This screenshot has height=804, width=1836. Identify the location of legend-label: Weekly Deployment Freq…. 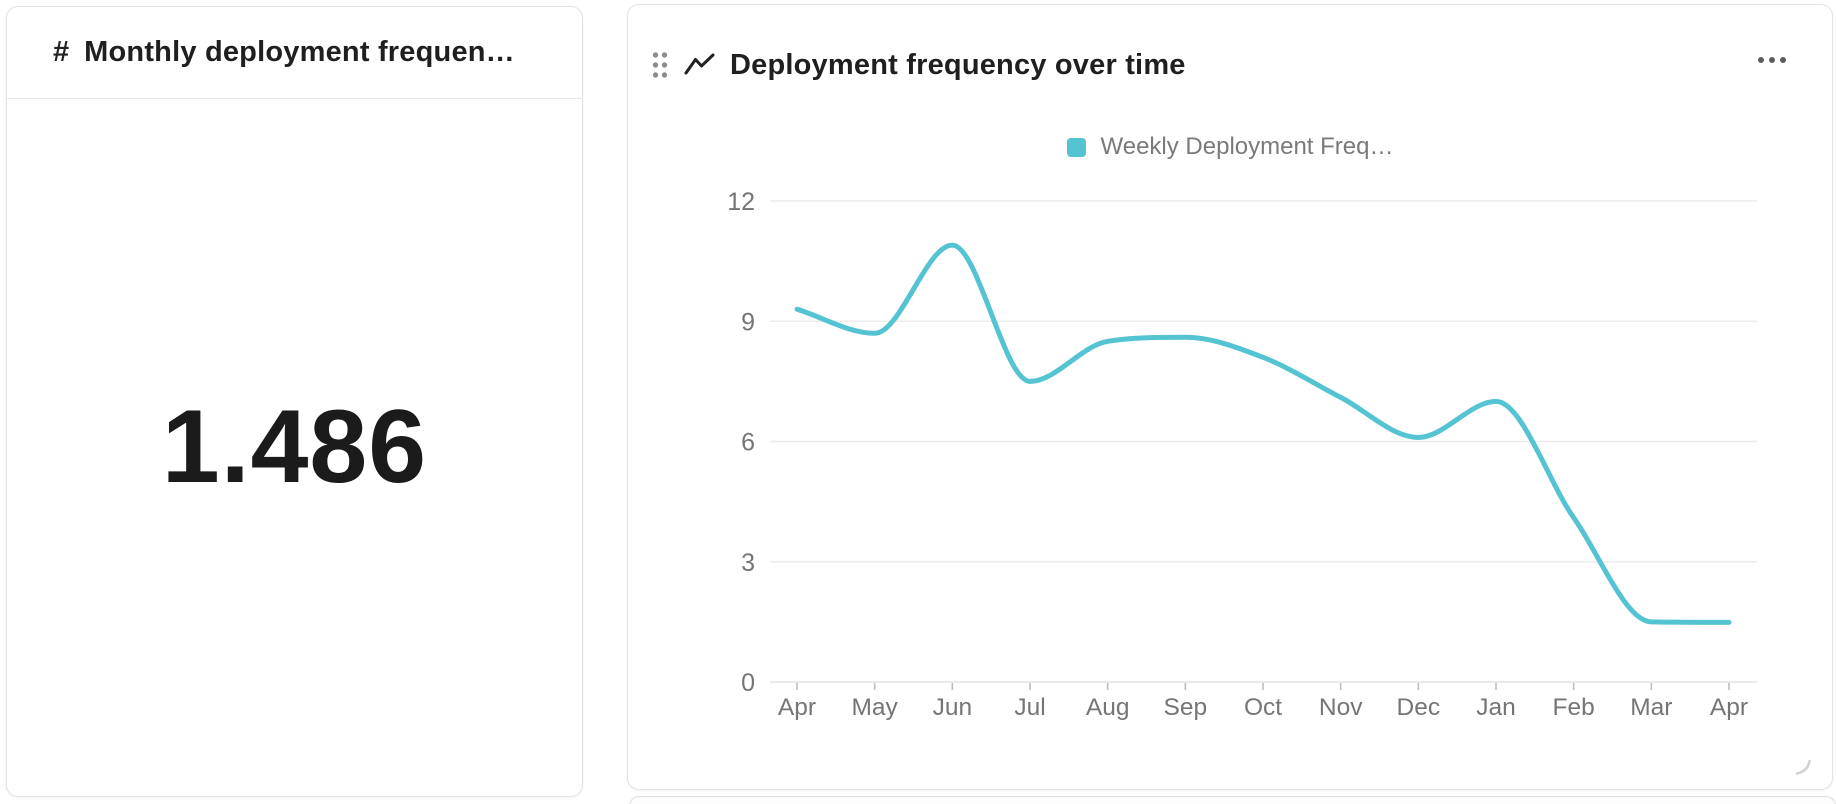
(1247, 146).